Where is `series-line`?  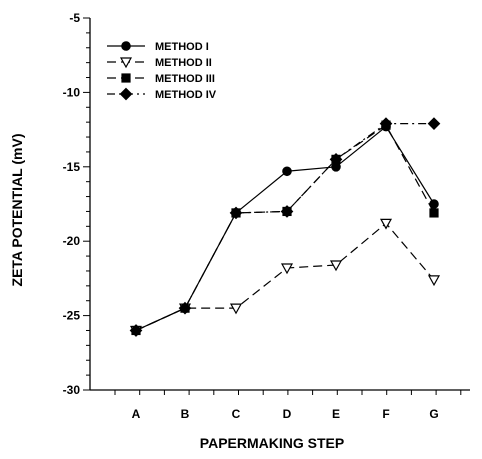
series-line is located at coordinates (285, 277).